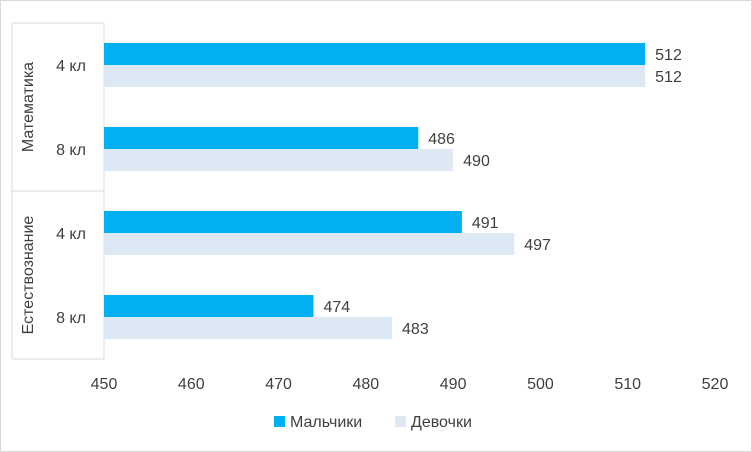  I want to click on legend: Мальчики Девочки, so click(373, 422).